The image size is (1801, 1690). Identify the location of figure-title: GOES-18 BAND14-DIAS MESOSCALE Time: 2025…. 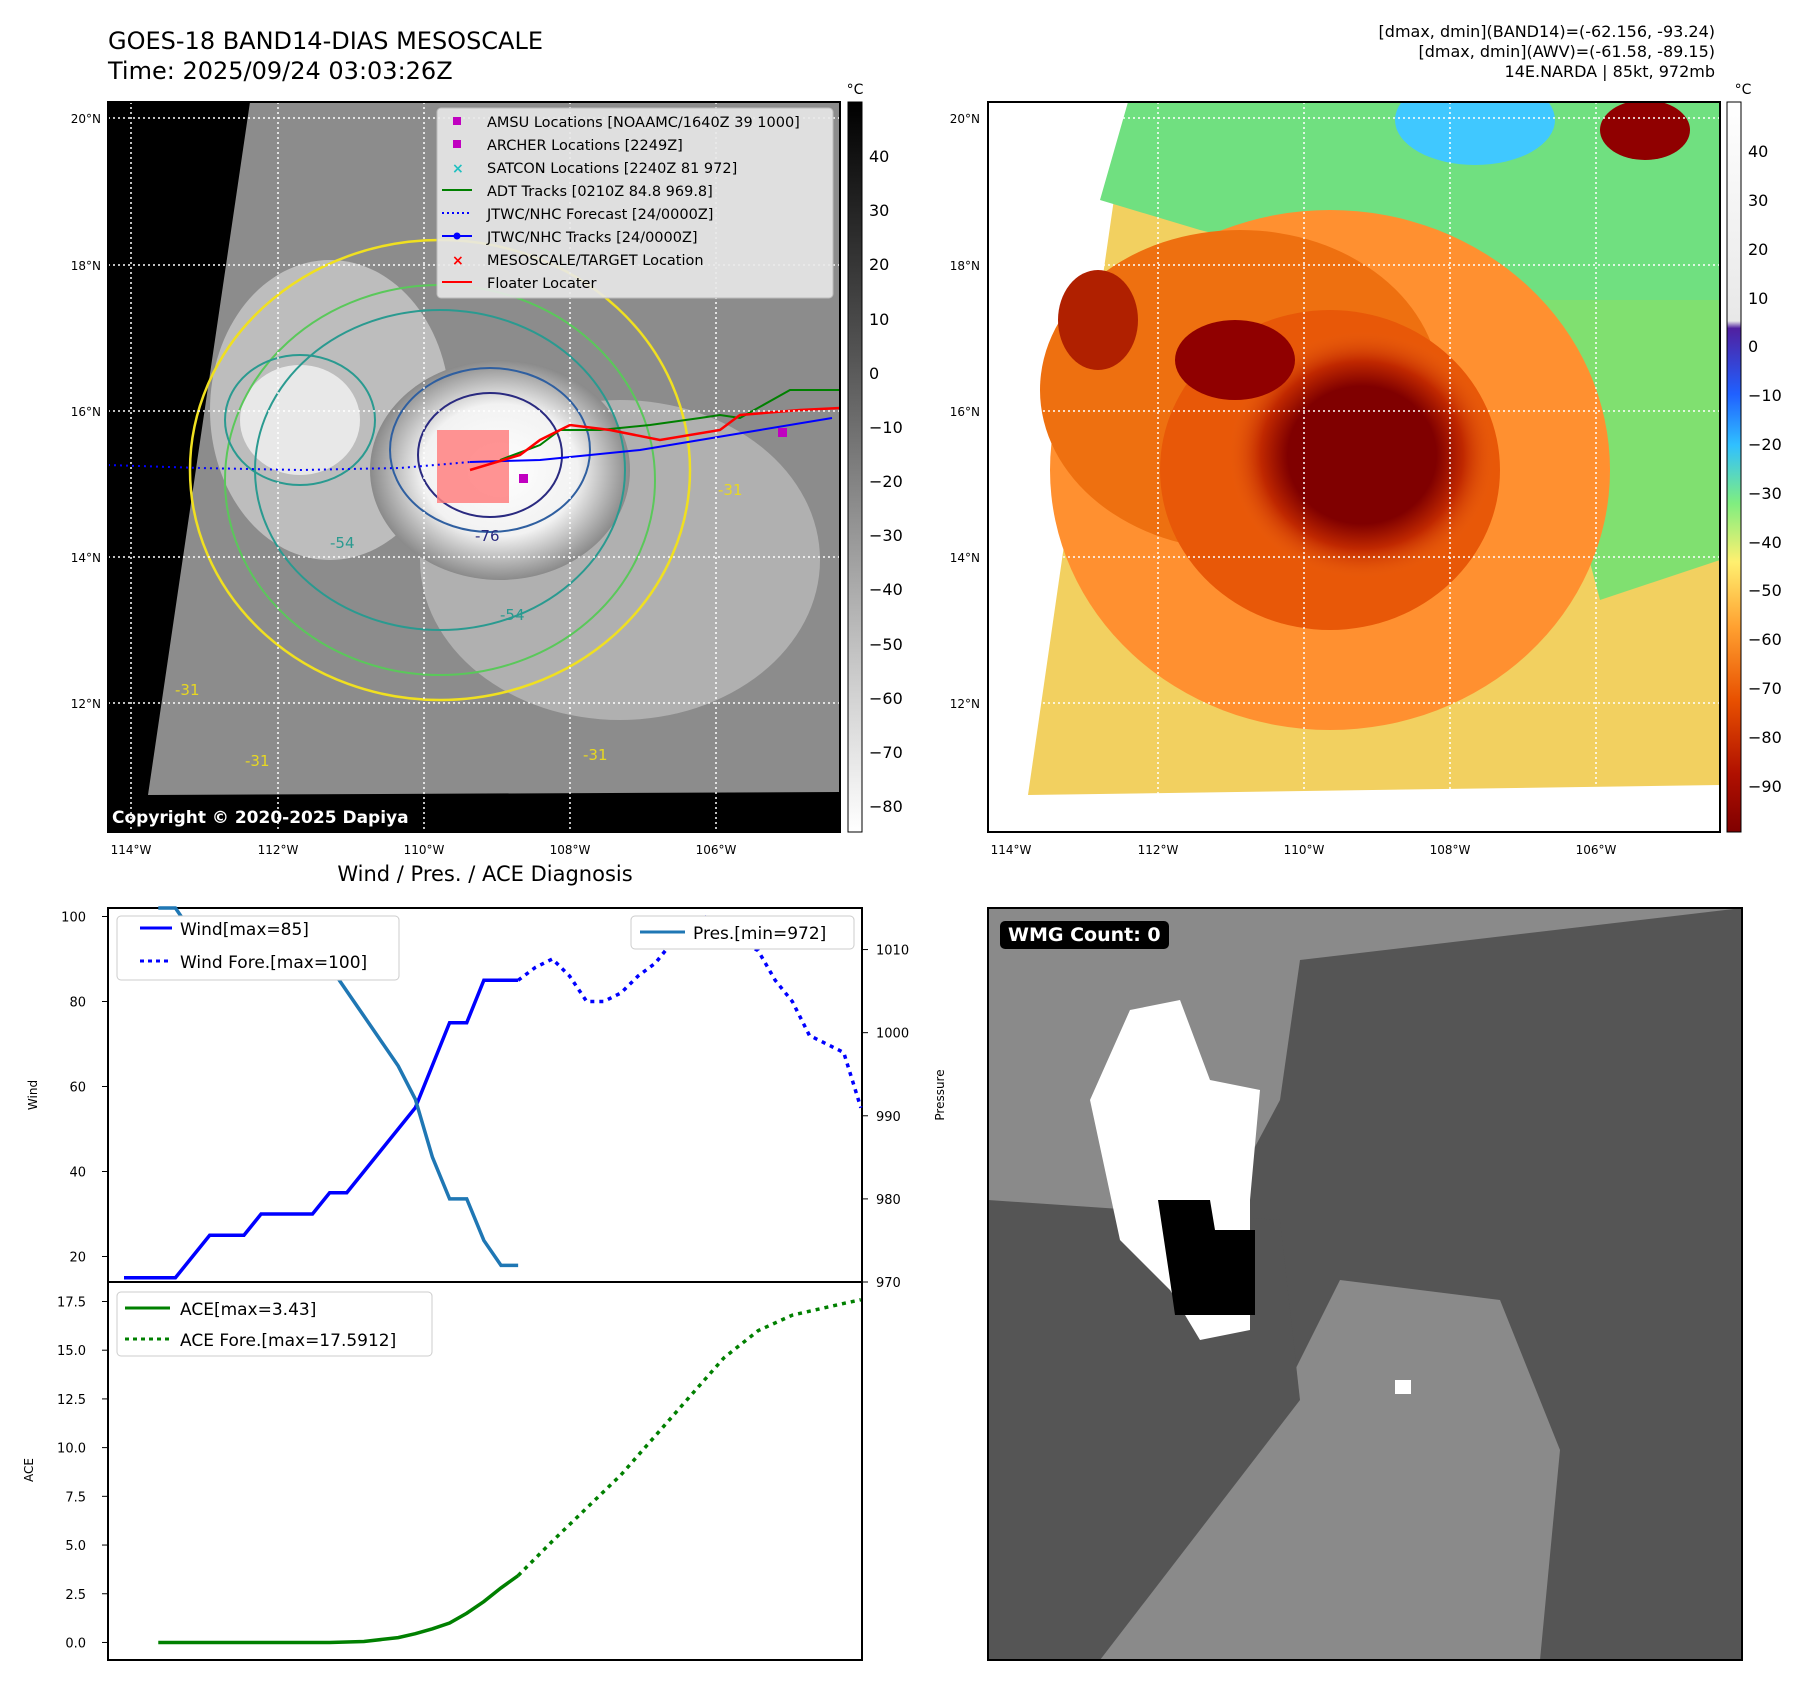
(325, 56).